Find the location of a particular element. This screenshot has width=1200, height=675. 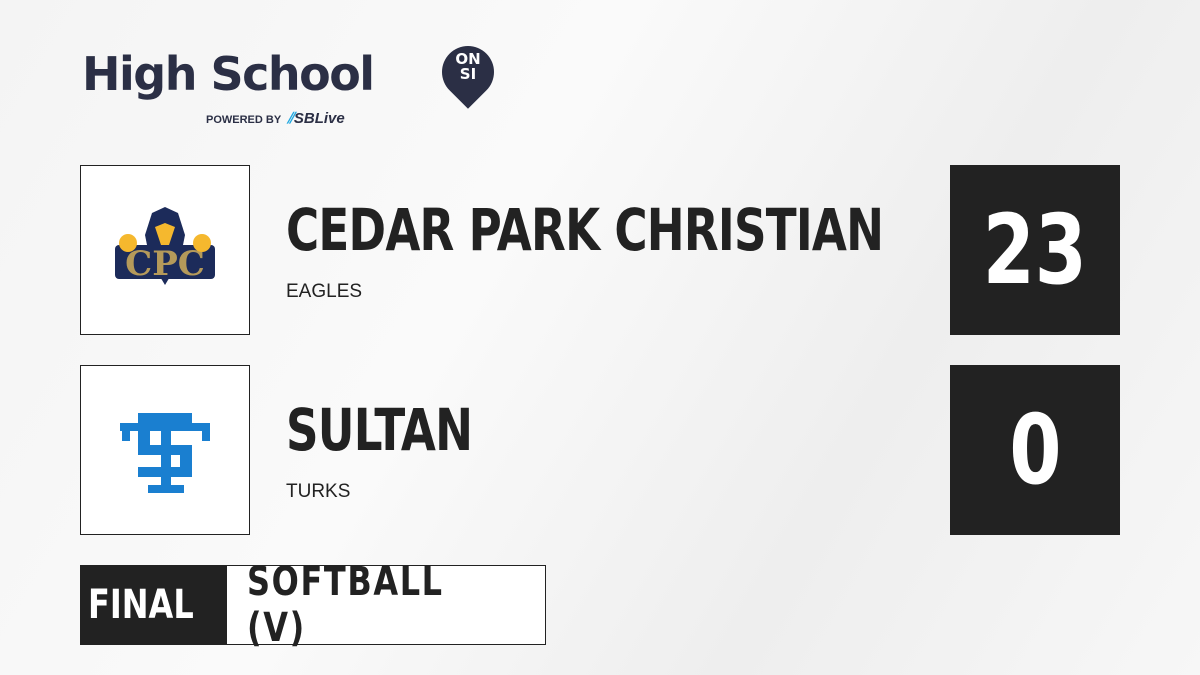

game-status-bar: FINAL SOFTBALL (V) is located at coordinates (313, 605).